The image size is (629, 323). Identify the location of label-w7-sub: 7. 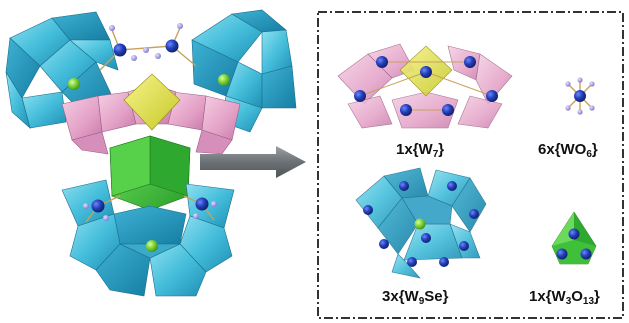
(435, 154).